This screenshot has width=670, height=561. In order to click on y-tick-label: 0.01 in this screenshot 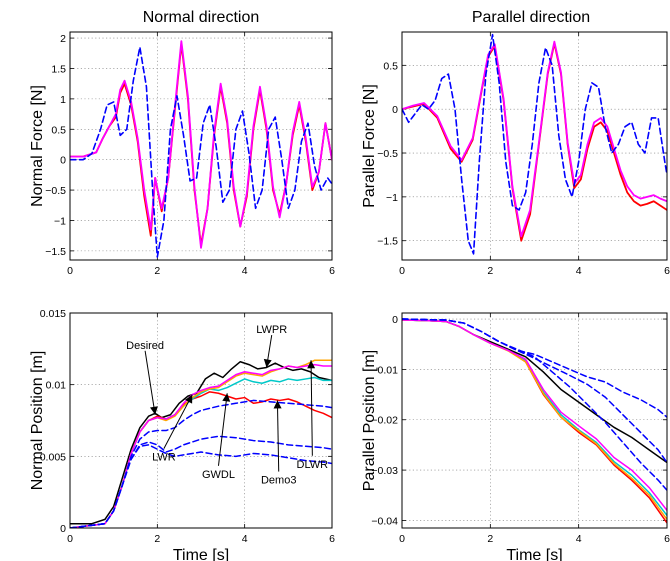, I will do `click(56, 386)`.